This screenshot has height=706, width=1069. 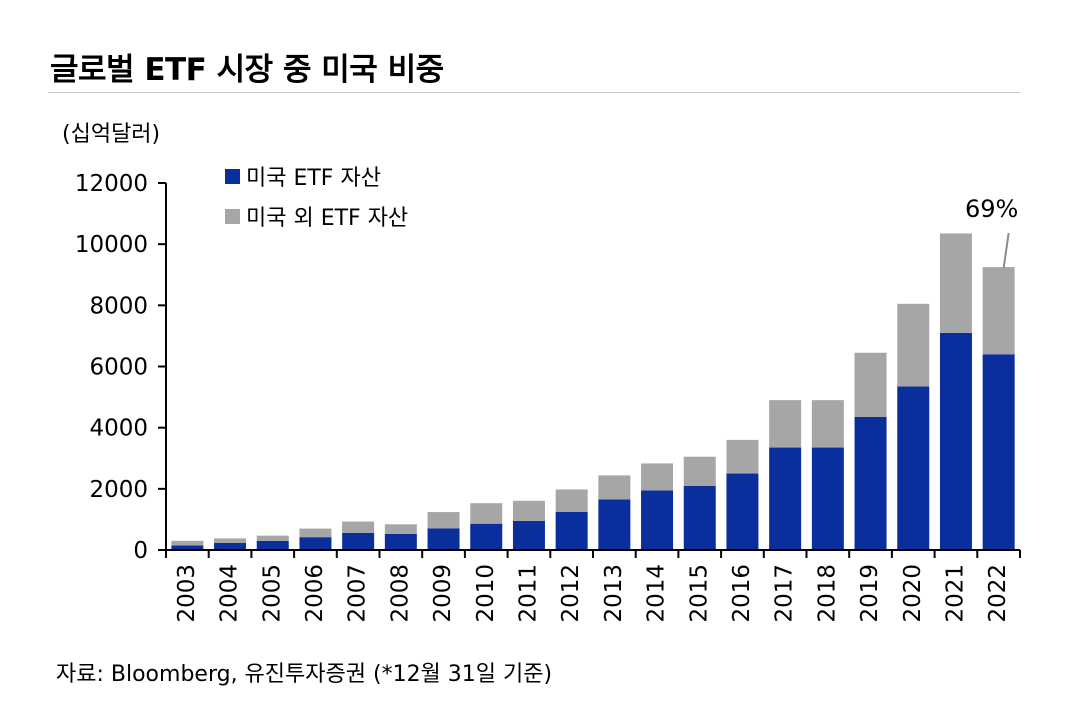 What do you see at coordinates (528, 535) in the screenshot?
I see `bar-us-2011` at bounding box center [528, 535].